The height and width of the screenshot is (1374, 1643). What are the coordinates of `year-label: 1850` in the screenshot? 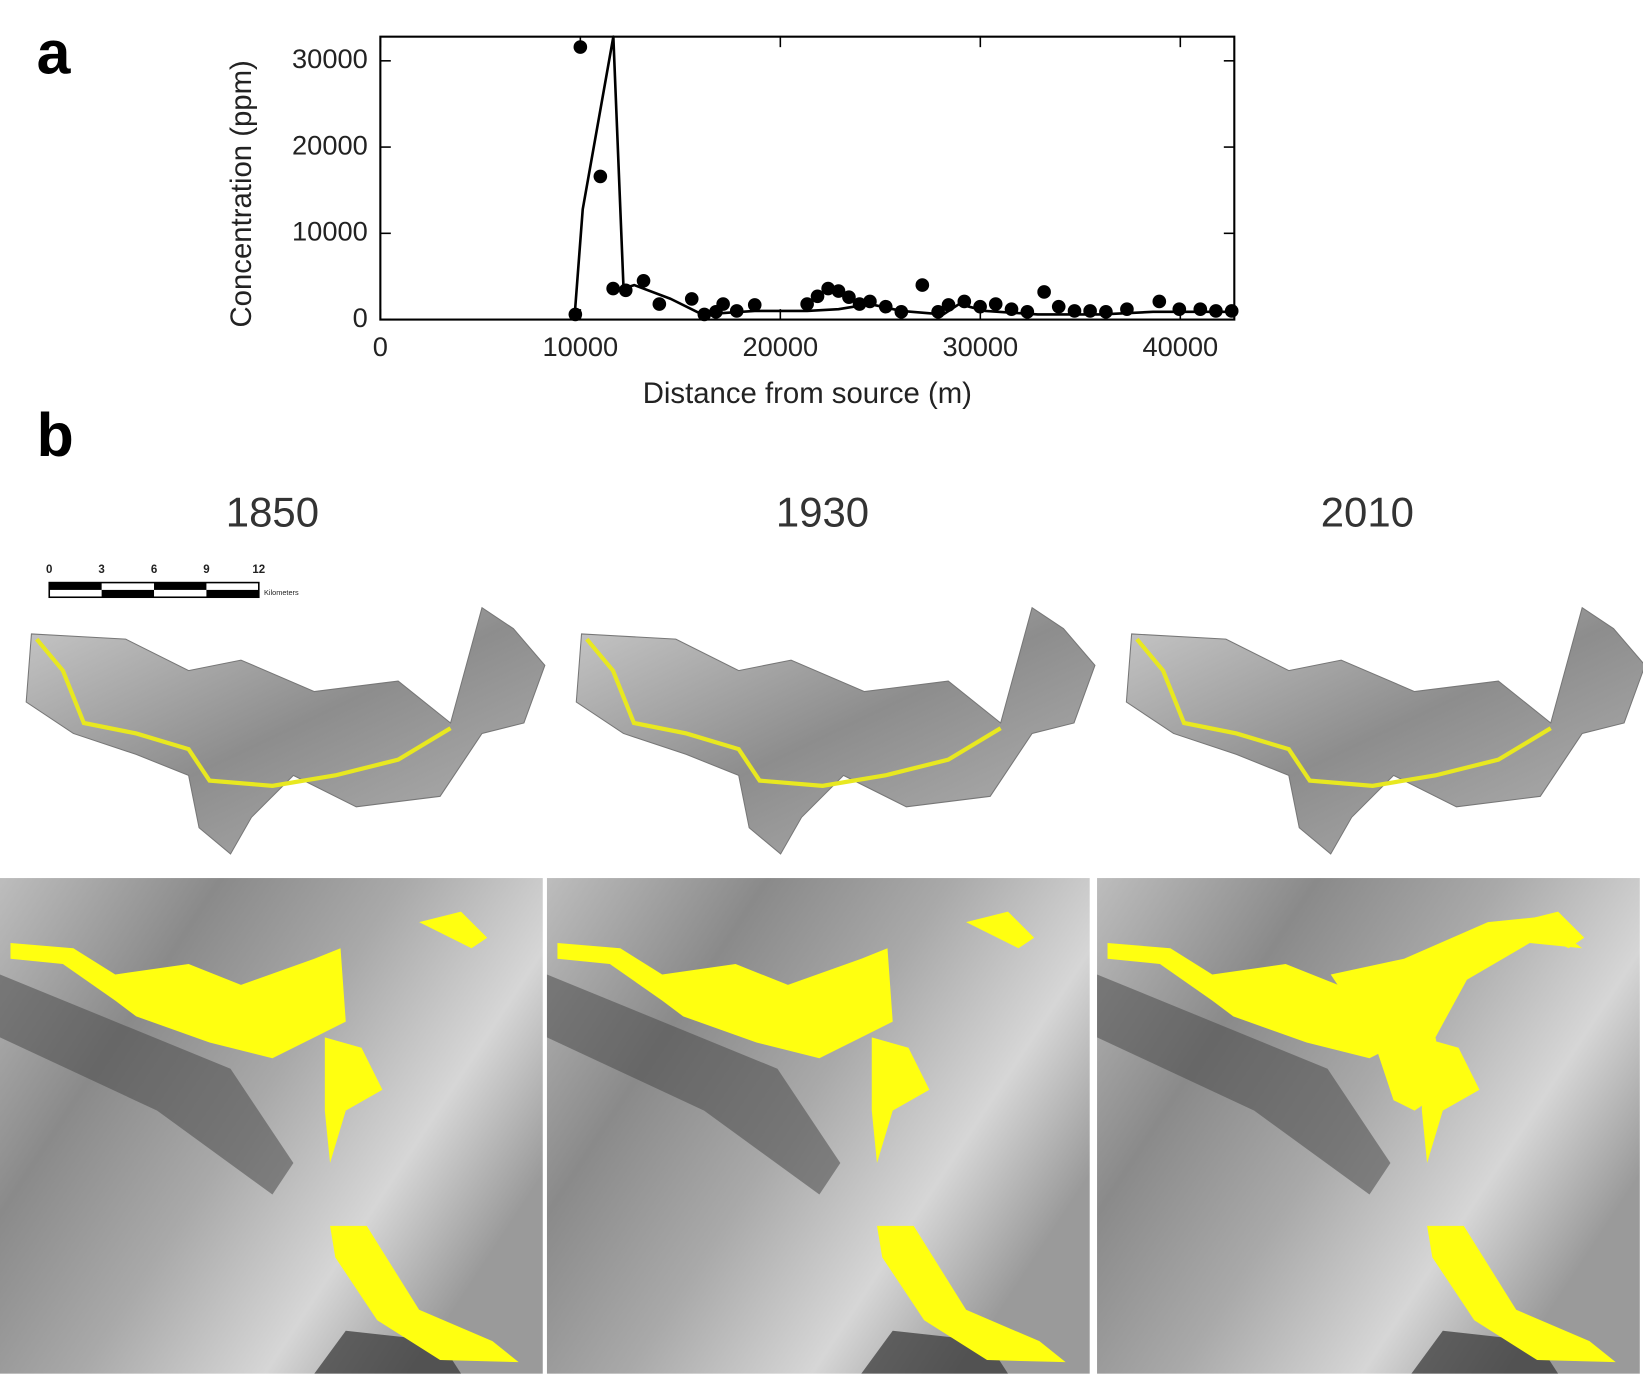 It's located at (272, 512).